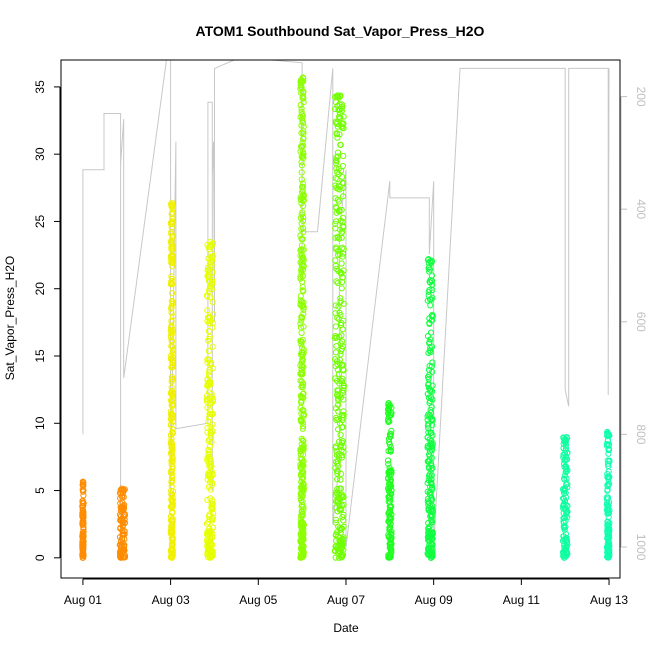  I want to click on right-axis-tick-label: 600, so click(641, 322).